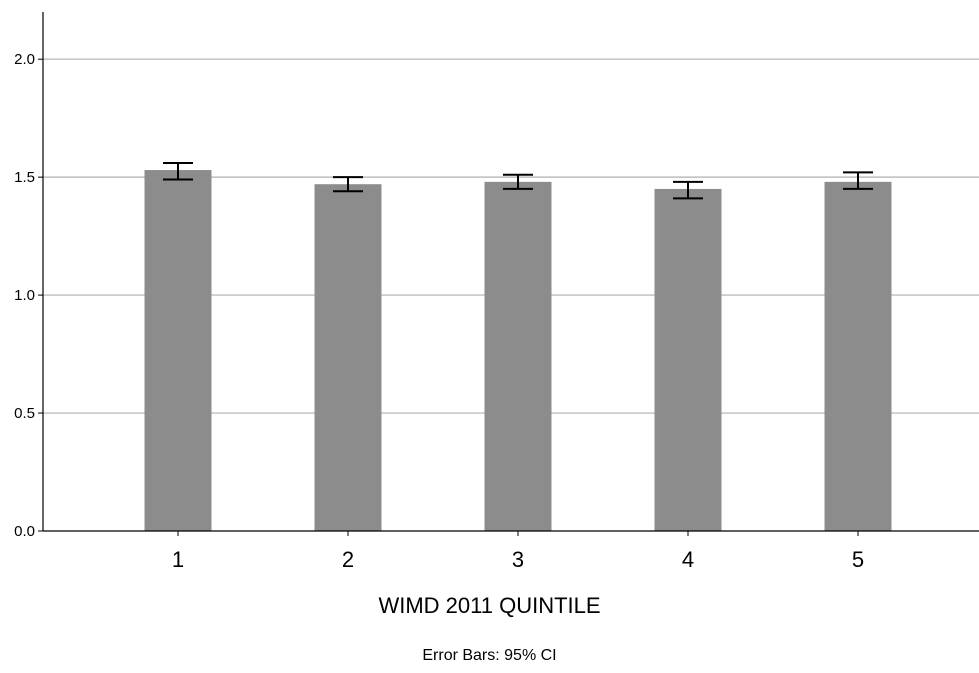 Image resolution: width=979 pixels, height=673 pixels. I want to click on y-tick-label: 1.0, so click(24, 295).